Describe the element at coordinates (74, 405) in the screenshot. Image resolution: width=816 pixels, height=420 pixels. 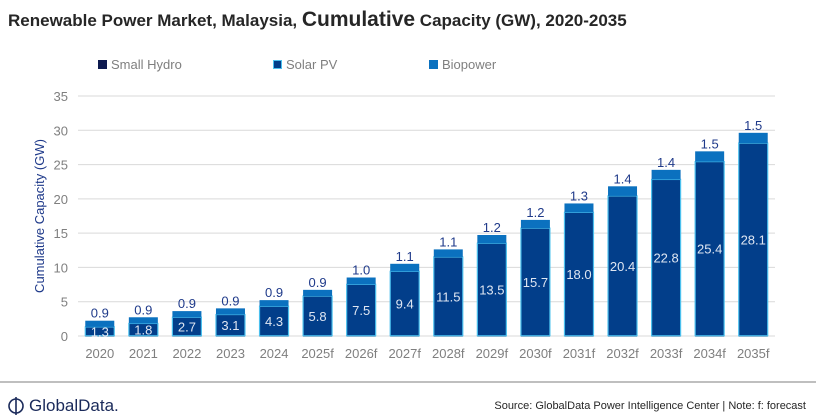
I see `logo-text: GlobalData.` at that location.